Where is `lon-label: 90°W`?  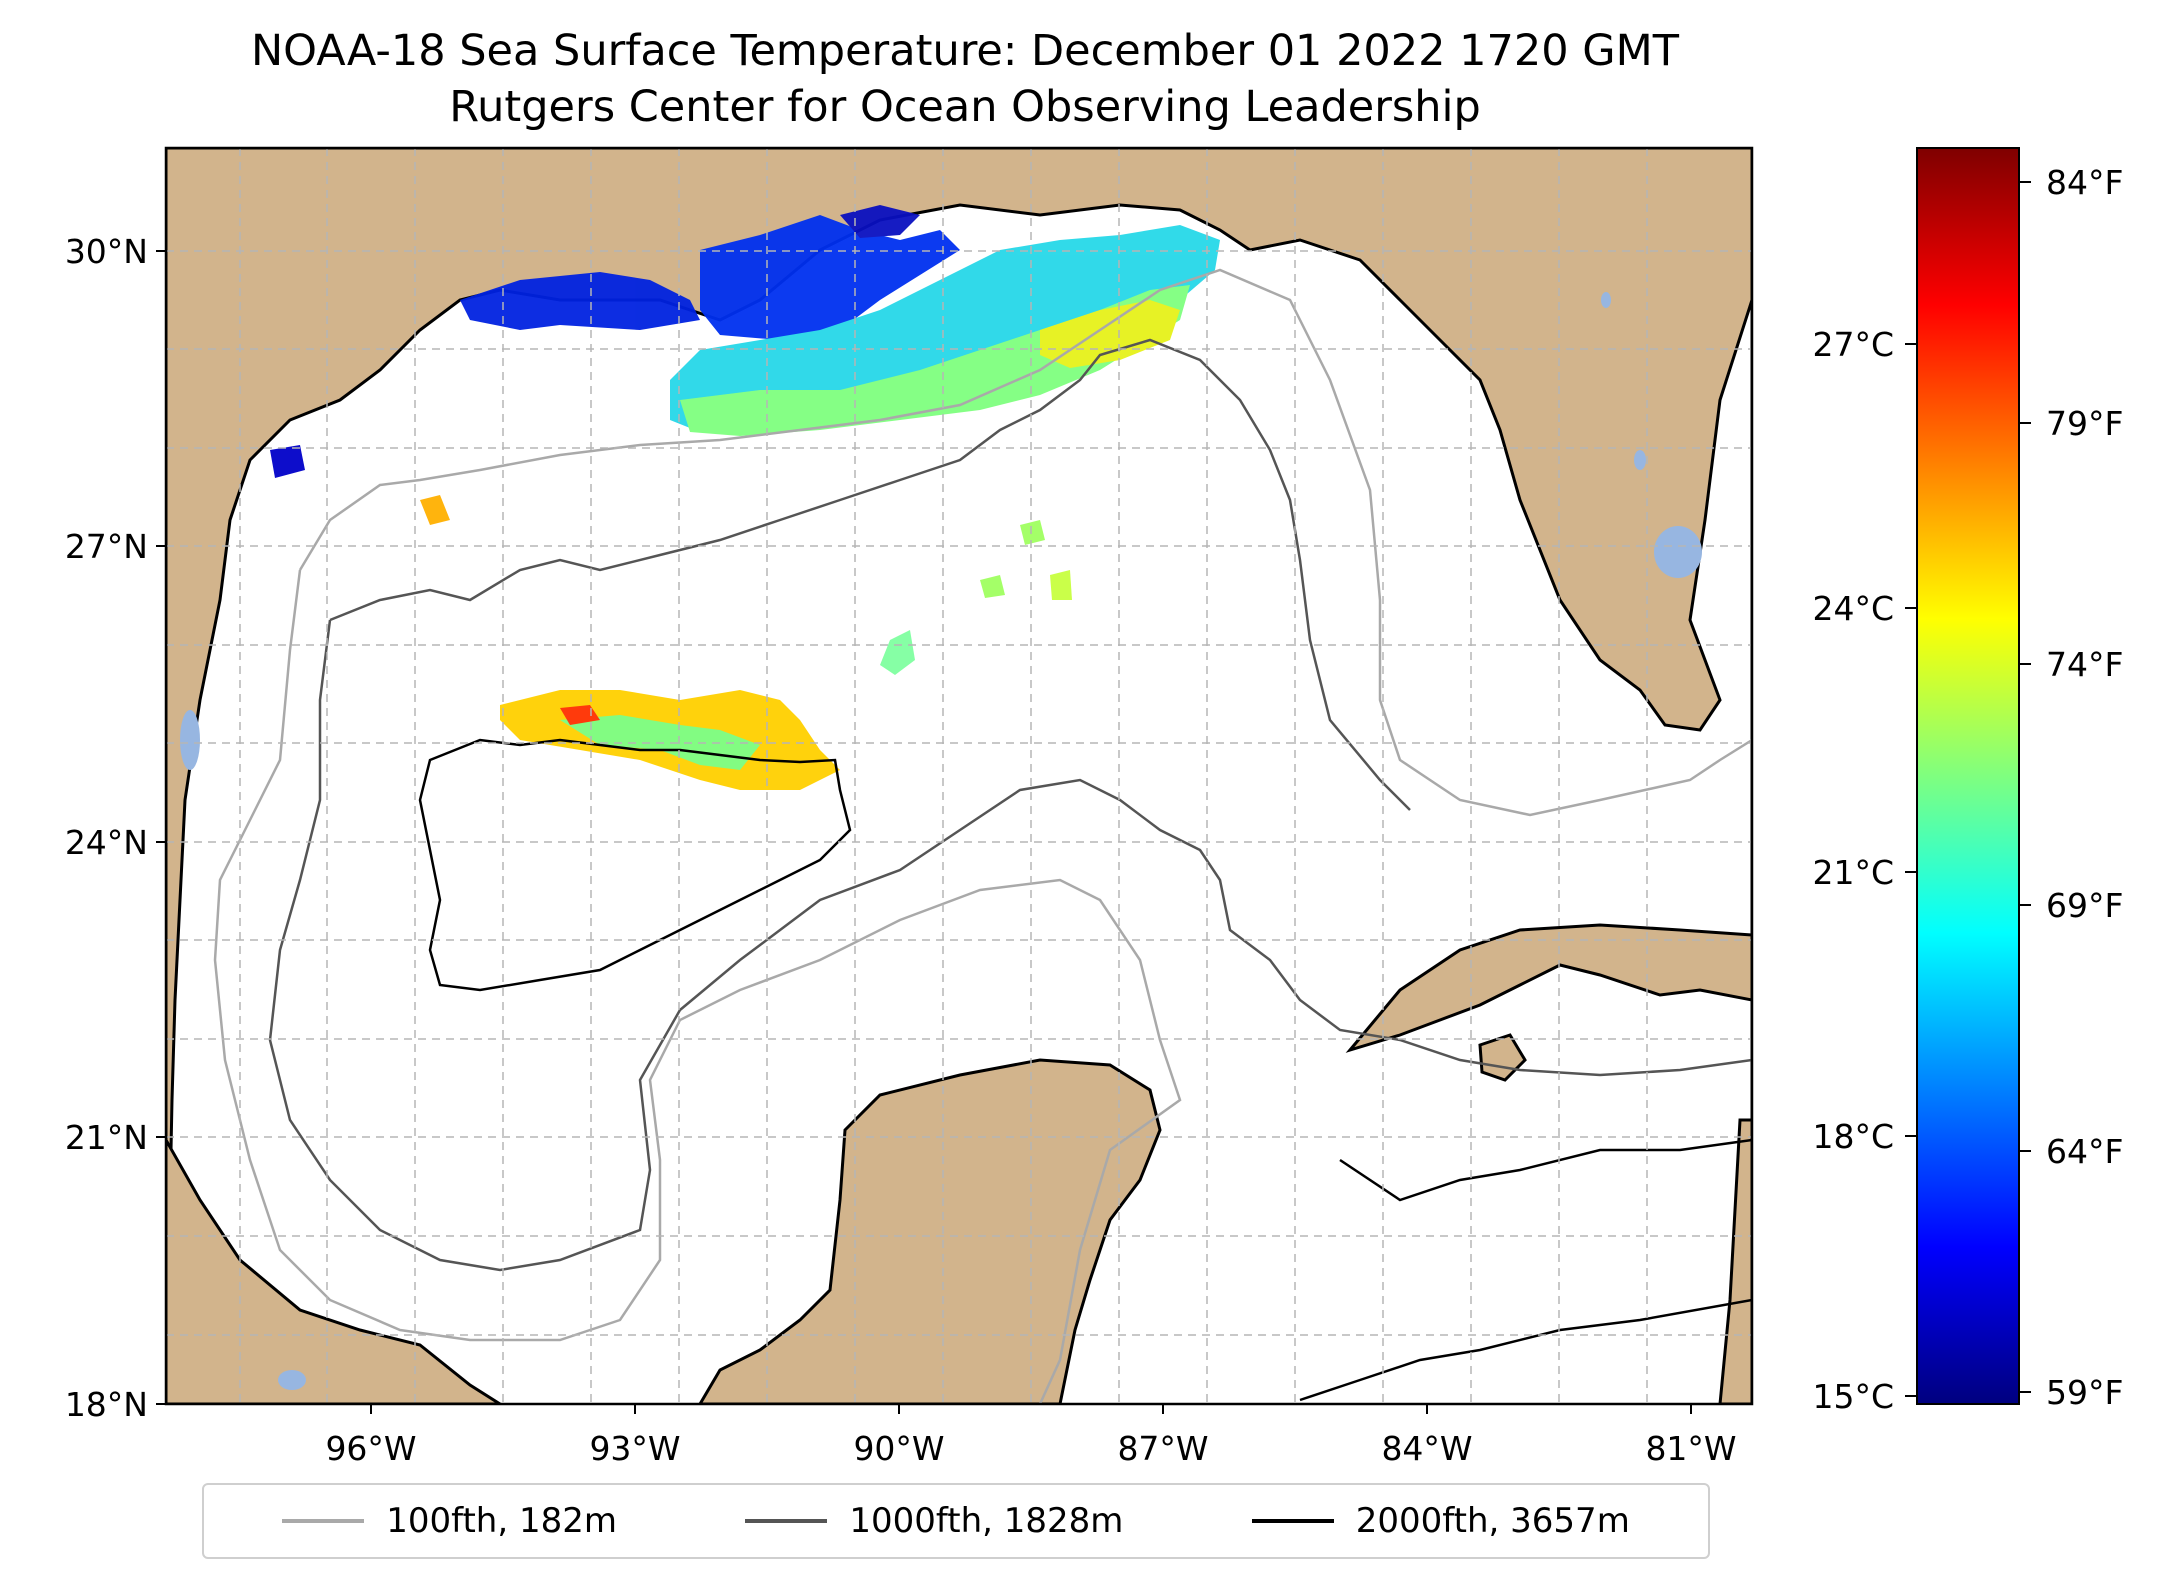
lon-label: 90°W is located at coordinates (898, 1448).